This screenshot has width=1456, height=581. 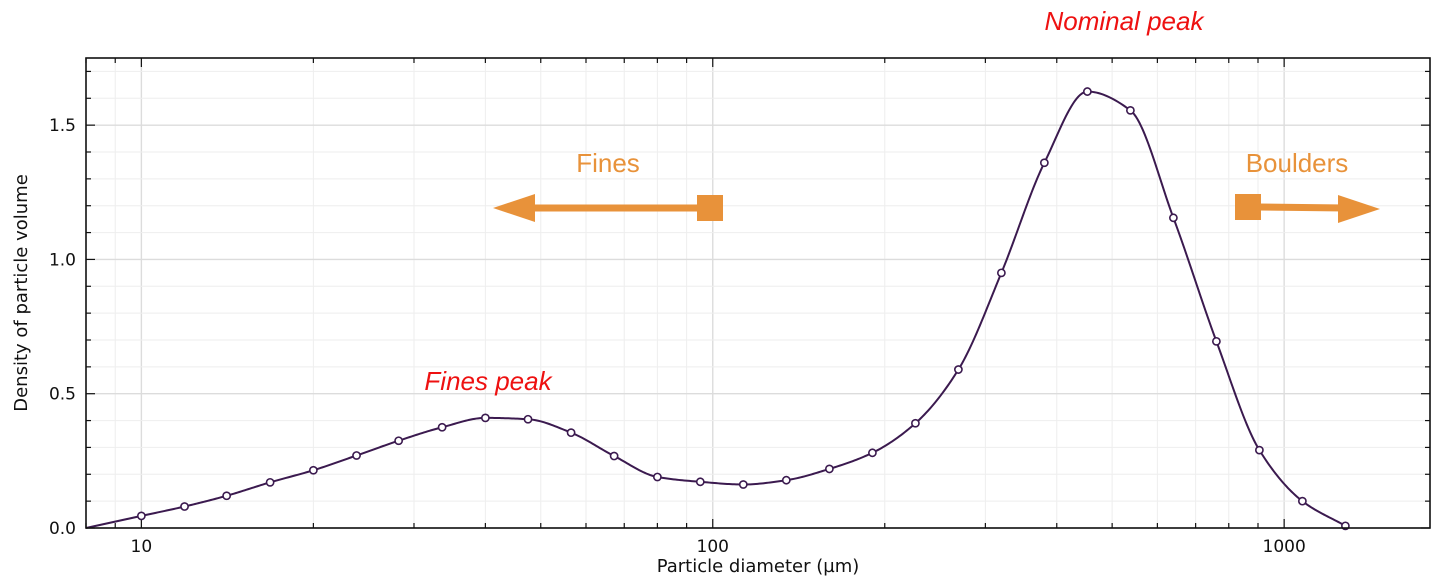 I want to click on x-tick-label: 100, so click(x=713, y=547).